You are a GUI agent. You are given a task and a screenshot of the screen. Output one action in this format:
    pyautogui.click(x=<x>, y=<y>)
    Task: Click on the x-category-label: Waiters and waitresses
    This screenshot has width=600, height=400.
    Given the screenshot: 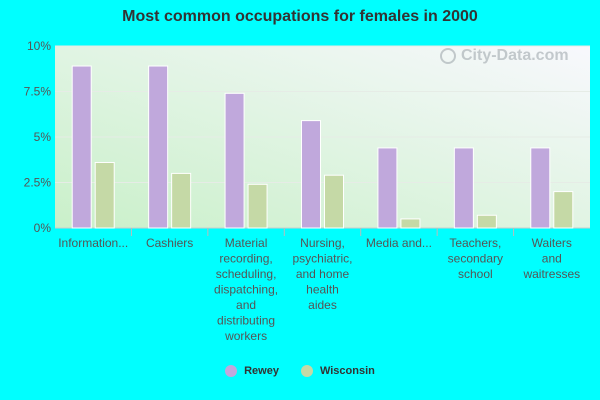 What is the action you would take?
    pyautogui.click(x=551, y=258)
    